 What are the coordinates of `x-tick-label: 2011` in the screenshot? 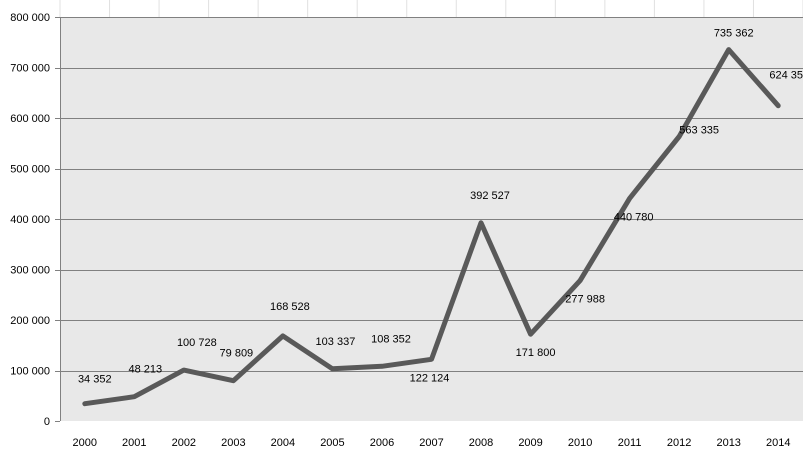 It's located at (630, 443).